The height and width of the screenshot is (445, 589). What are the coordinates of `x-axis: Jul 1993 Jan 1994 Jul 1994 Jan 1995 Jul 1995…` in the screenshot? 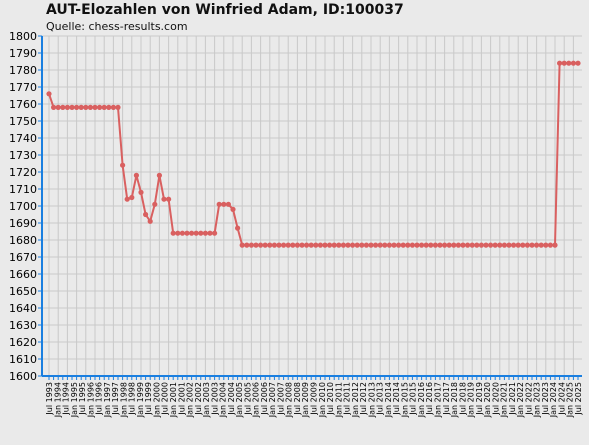 It's located at (312, 396).